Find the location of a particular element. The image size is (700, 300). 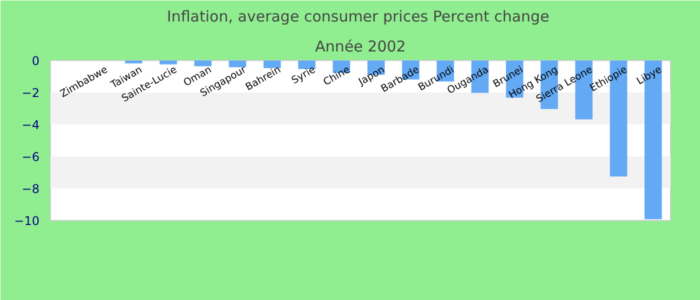

x-tick-label: Chine is located at coordinates (337, 76).